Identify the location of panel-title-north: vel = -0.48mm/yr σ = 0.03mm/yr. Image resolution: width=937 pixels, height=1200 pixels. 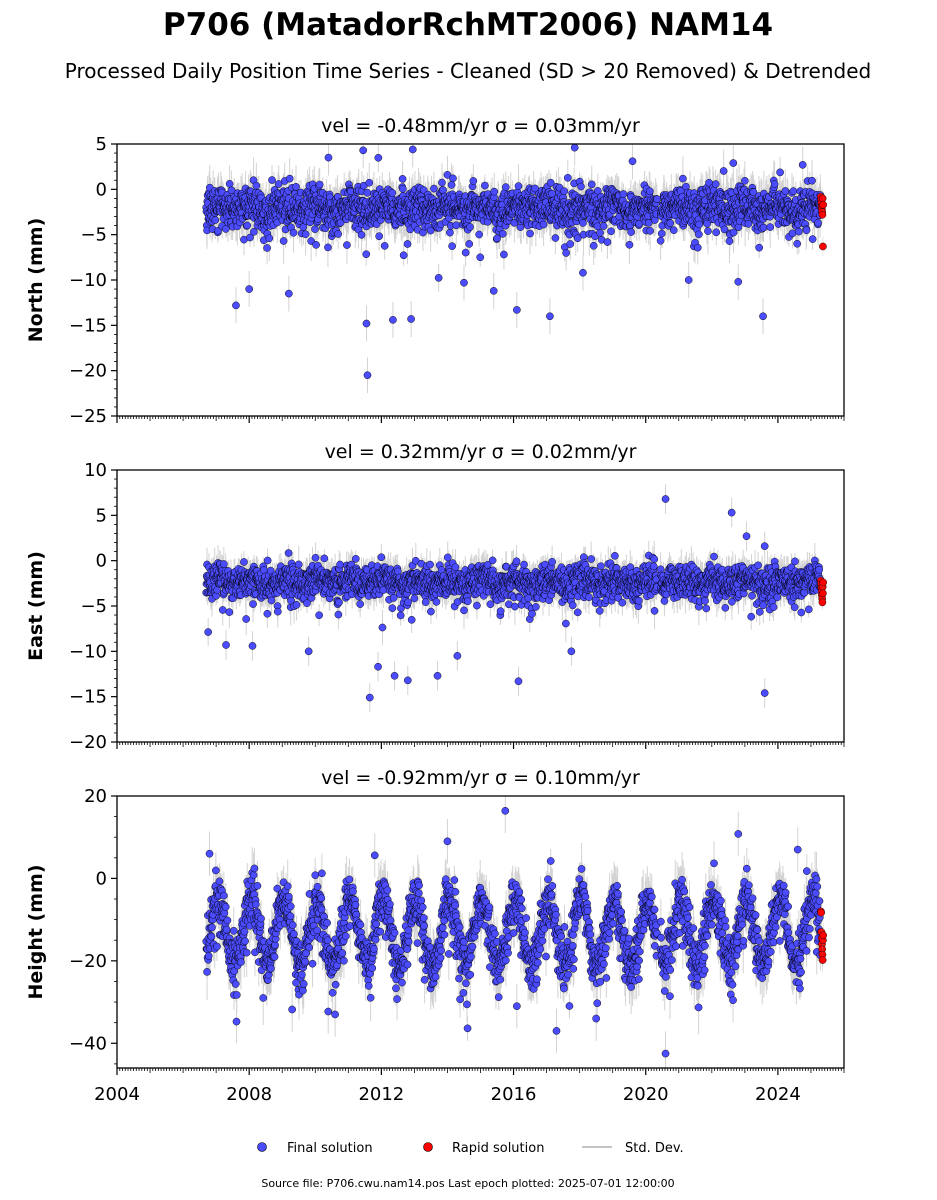
(480, 126).